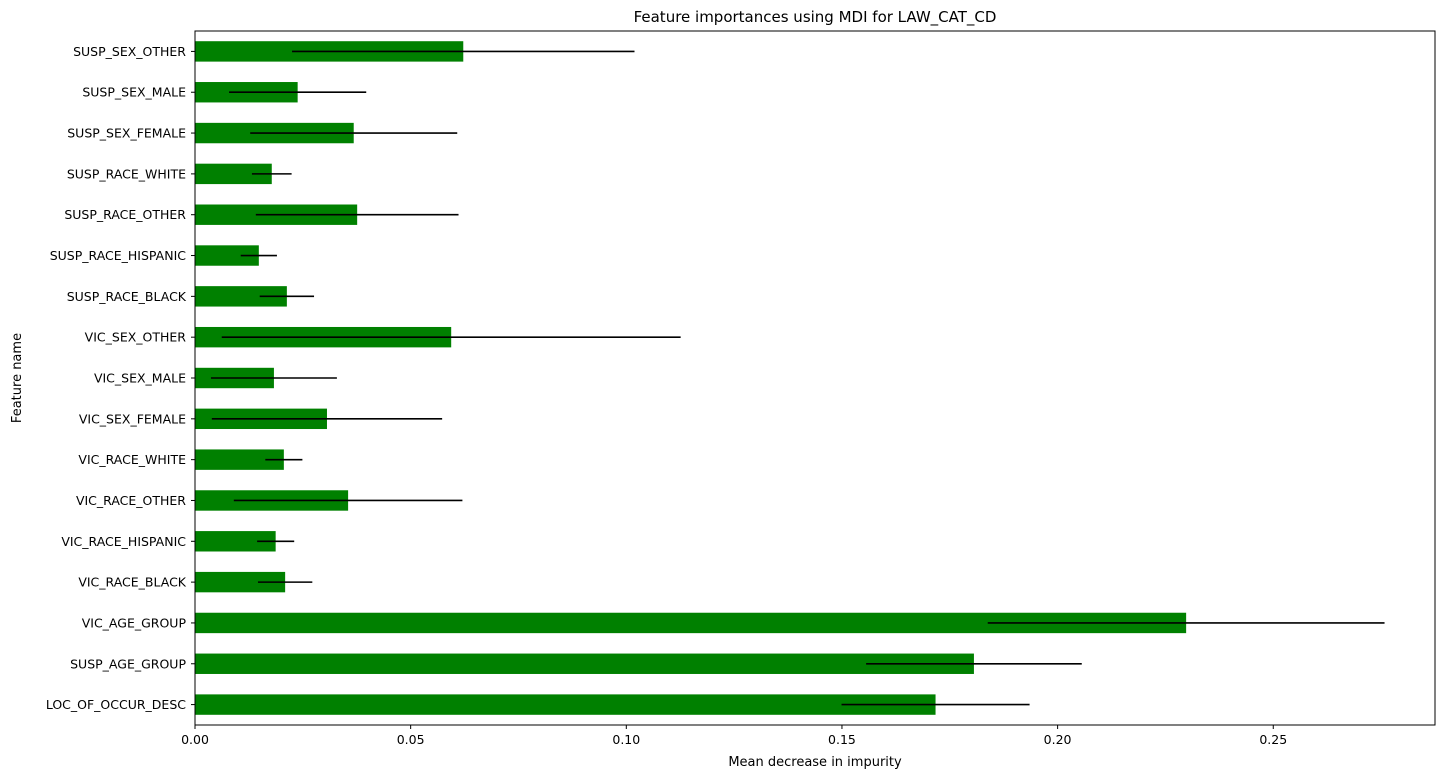 The height and width of the screenshot is (778, 1445). What do you see at coordinates (140, 378) in the screenshot?
I see `y-tick-label: VIC_SEX_MALE` at bounding box center [140, 378].